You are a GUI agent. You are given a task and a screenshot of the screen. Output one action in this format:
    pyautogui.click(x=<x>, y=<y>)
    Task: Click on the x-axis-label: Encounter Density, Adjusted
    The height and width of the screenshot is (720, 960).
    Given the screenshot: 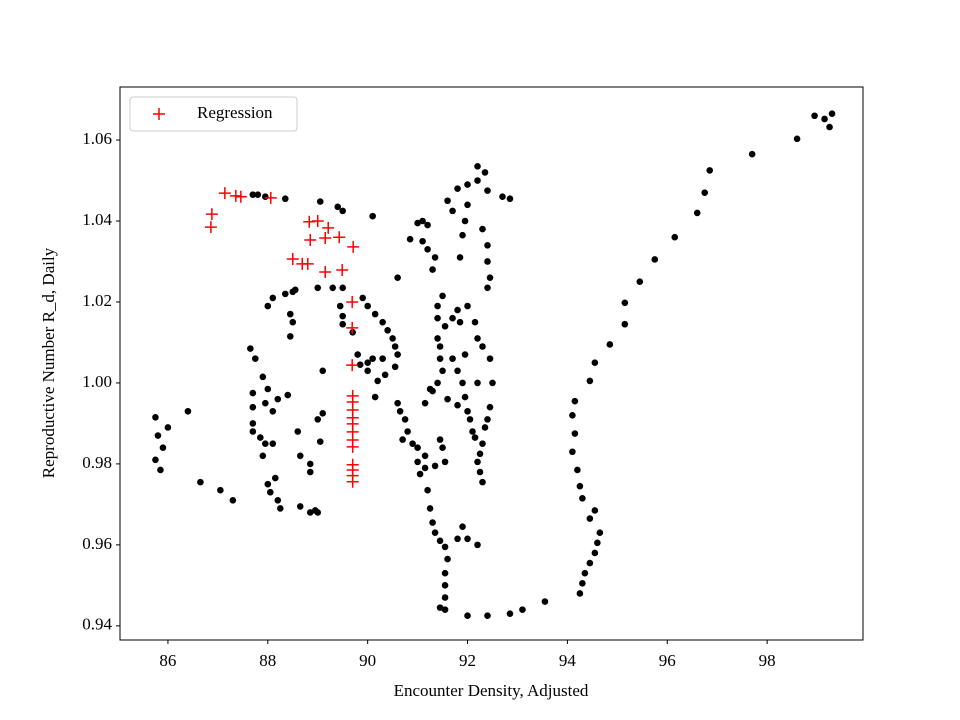 What is the action you would take?
    pyautogui.click(x=491, y=690)
    